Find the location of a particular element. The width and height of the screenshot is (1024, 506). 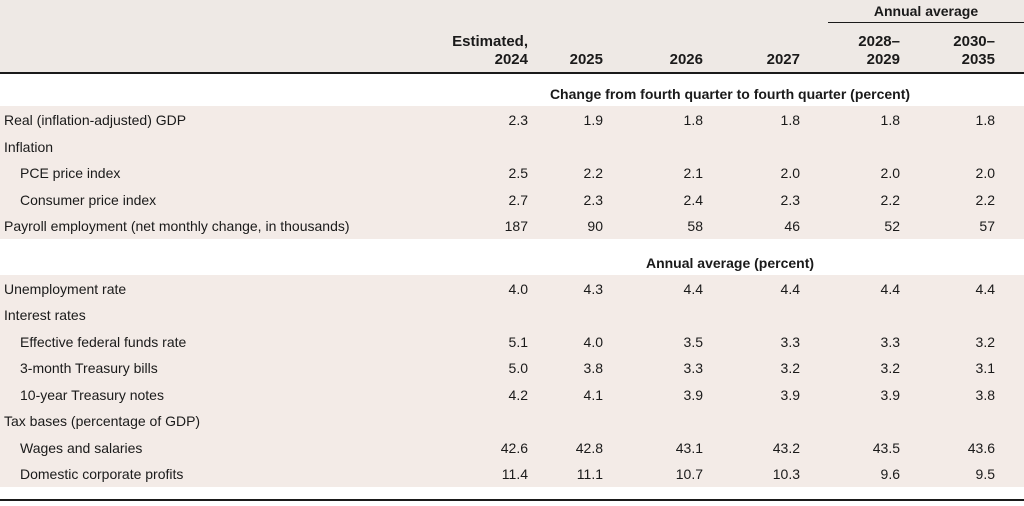

table-cell: 43.5 is located at coordinates (886, 447).